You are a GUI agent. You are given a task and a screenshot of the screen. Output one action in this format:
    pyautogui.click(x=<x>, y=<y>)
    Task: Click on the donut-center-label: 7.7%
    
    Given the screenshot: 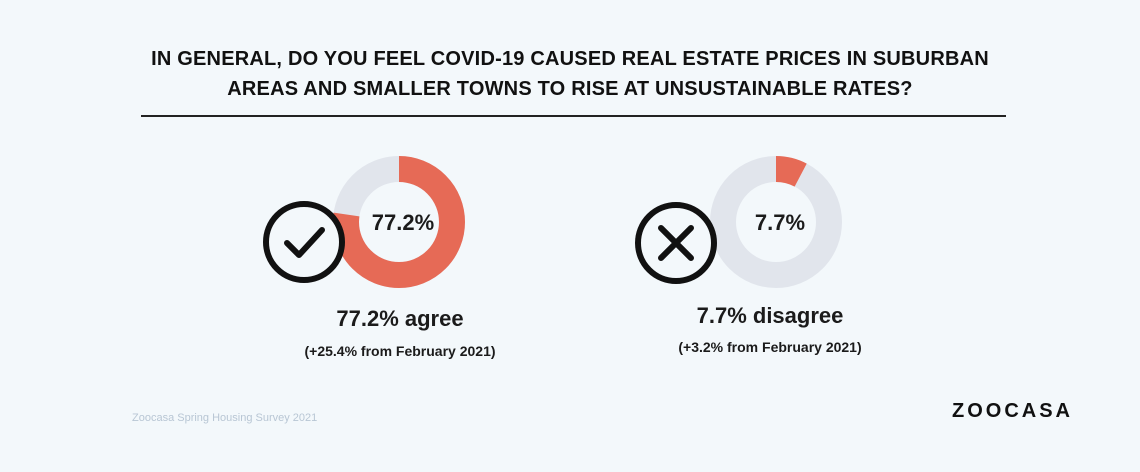 What is the action you would take?
    pyautogui.click(x=780, y=222)
    